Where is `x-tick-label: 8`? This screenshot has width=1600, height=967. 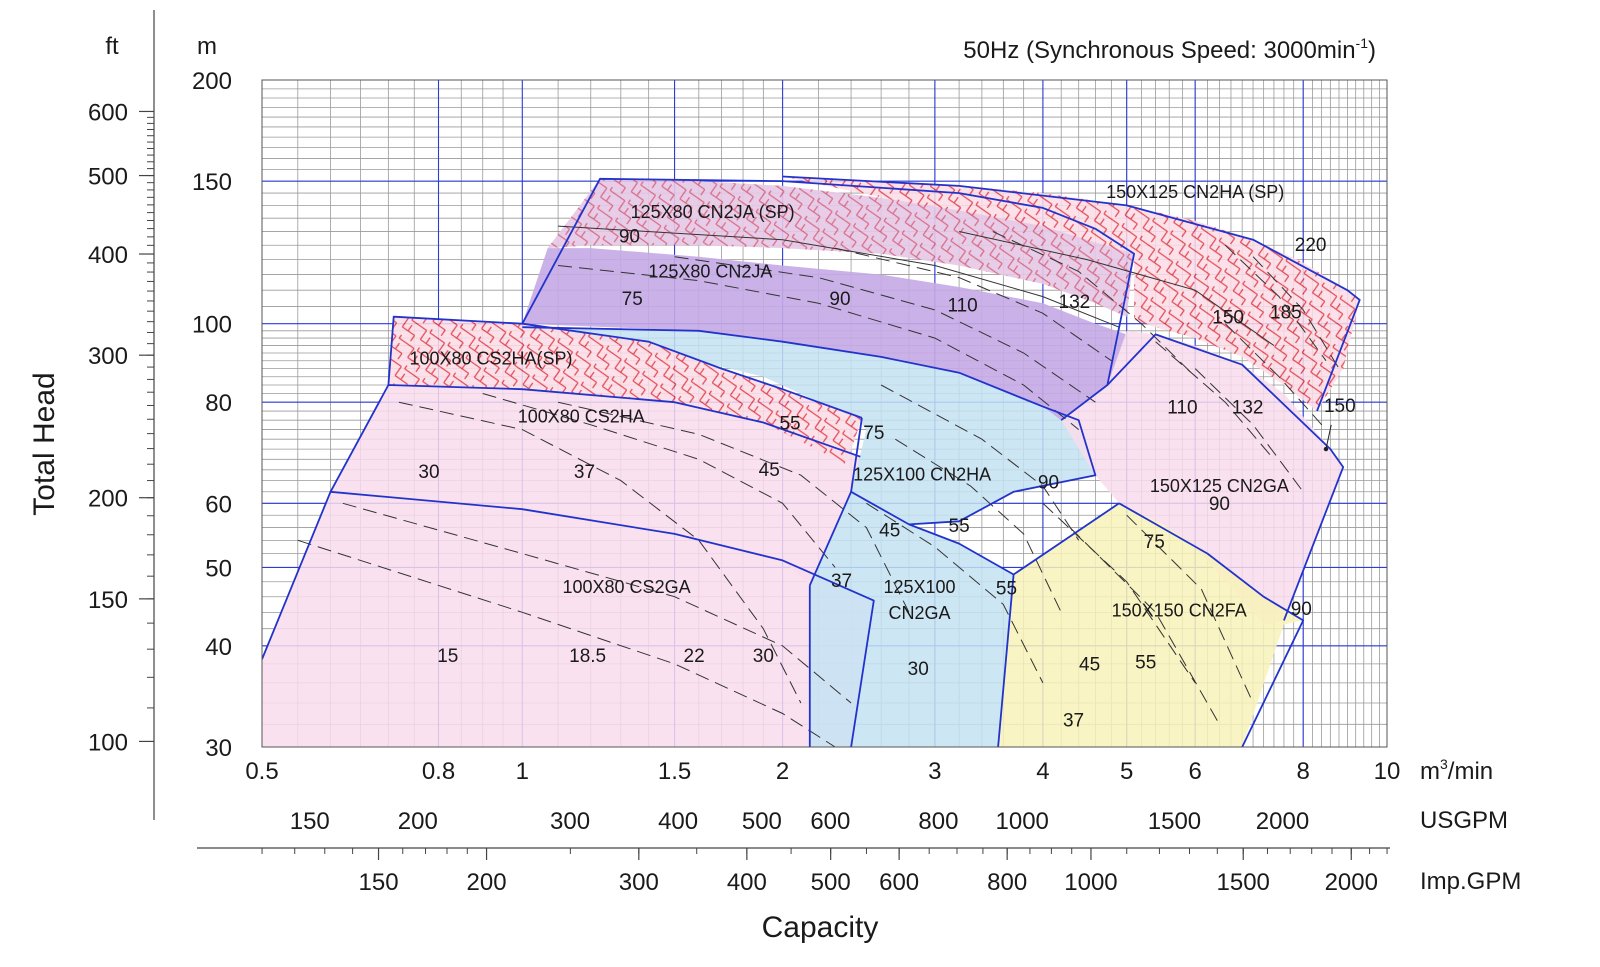
x-tick-label: 8 is located at coordinates (1303, 771).